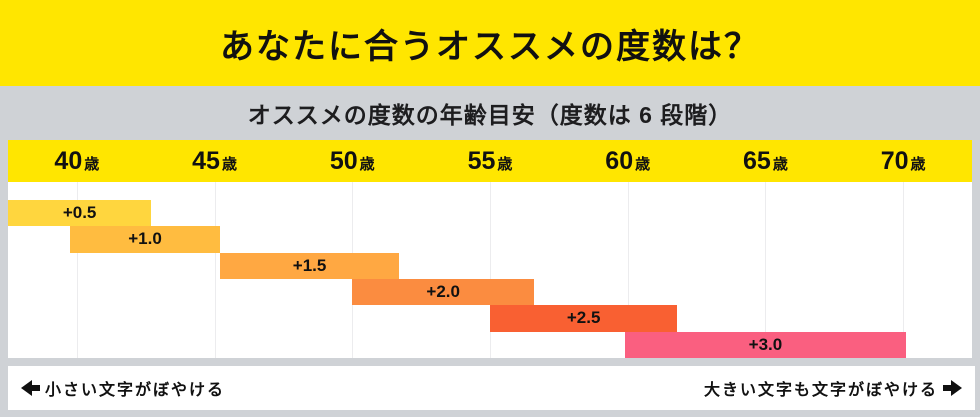 The image size is (980, 417). Describe the element at coordinates (619, 160) in the screenshot. I see `age-tick-number: 60` at that location.